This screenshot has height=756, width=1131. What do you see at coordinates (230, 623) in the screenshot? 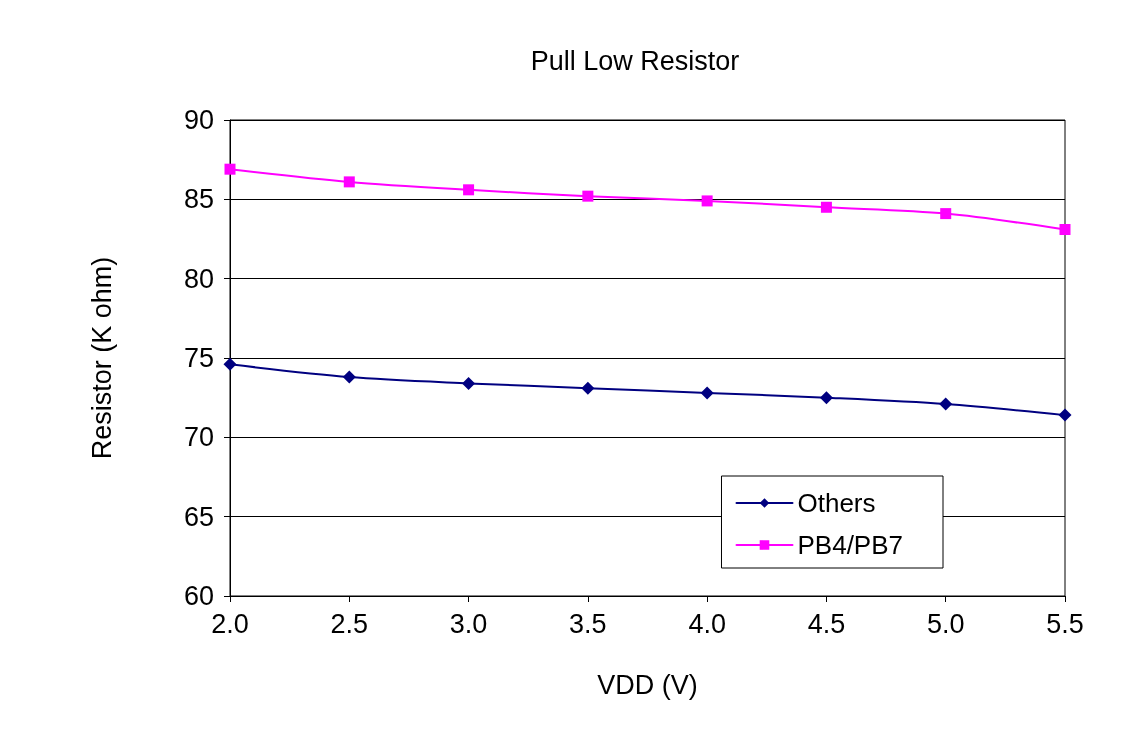
I see `x-tick-label: 2.0` at bounding box center [230, 623].